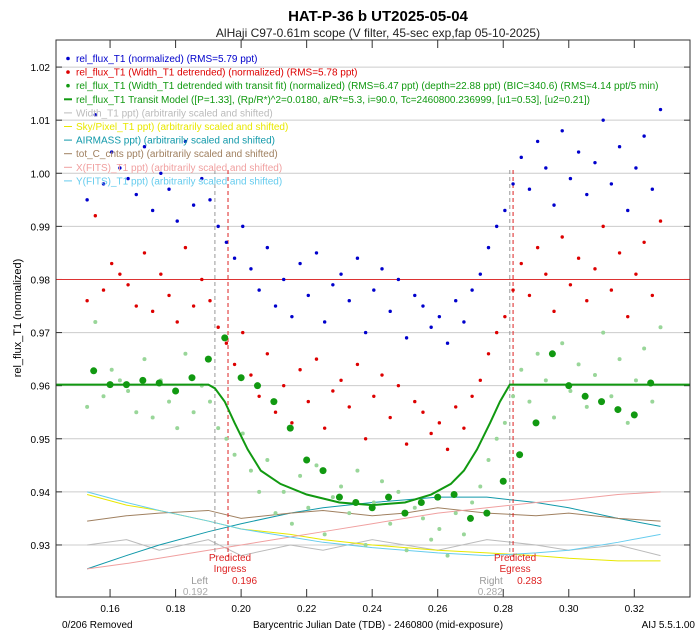 The height and width of the screenshot is (637, 700). I want to click on legend-marker, so click(68, 58).